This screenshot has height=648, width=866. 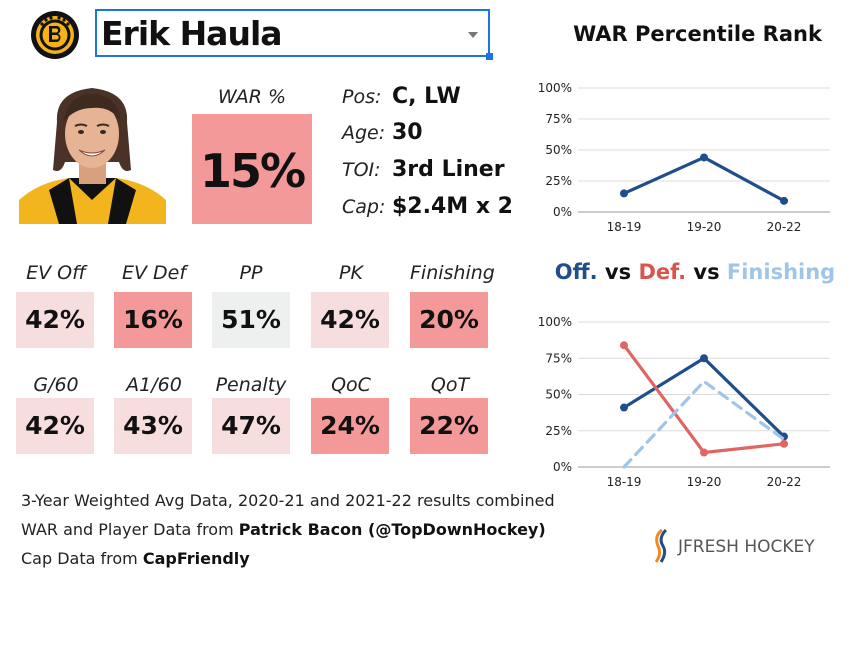 What do you see at coordinates (407, 132) in the screenshot?
I see `info-value-age: 30` at bounding box center [407, 132].